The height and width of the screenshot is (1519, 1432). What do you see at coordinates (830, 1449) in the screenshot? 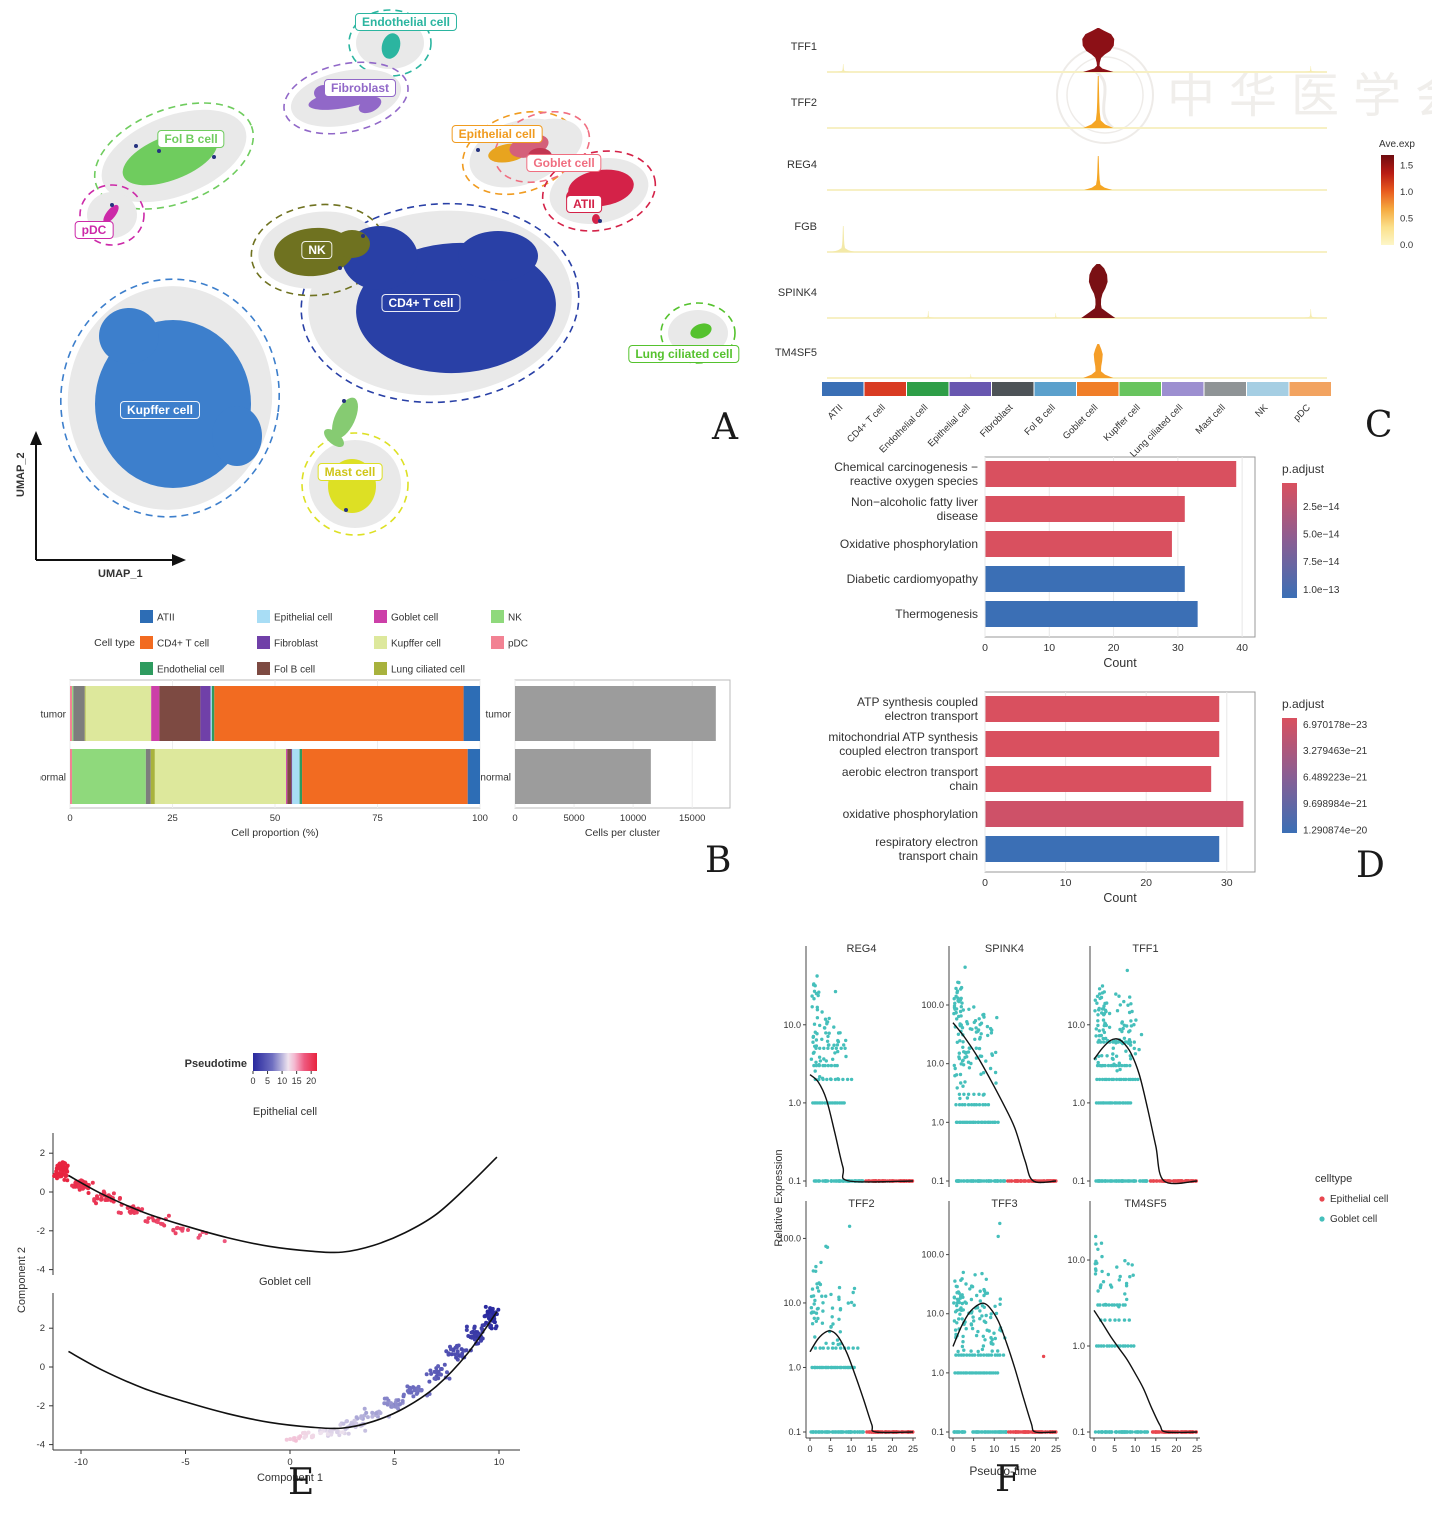
I see `x-tick: 5` at bounding box center [830, 1449].